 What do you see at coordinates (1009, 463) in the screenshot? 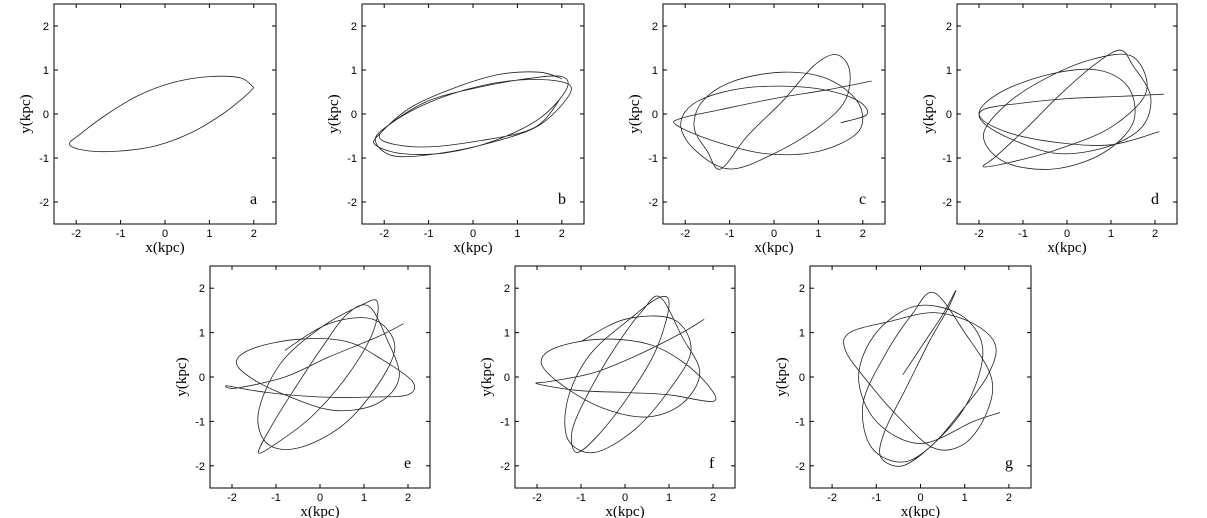
I see `panel-label: g` at bounding box center [1009, 463].